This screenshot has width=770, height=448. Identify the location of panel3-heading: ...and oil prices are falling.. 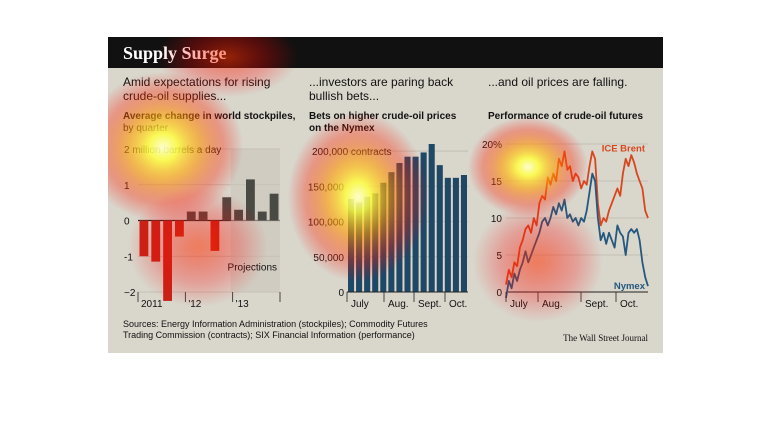
(558, 82).